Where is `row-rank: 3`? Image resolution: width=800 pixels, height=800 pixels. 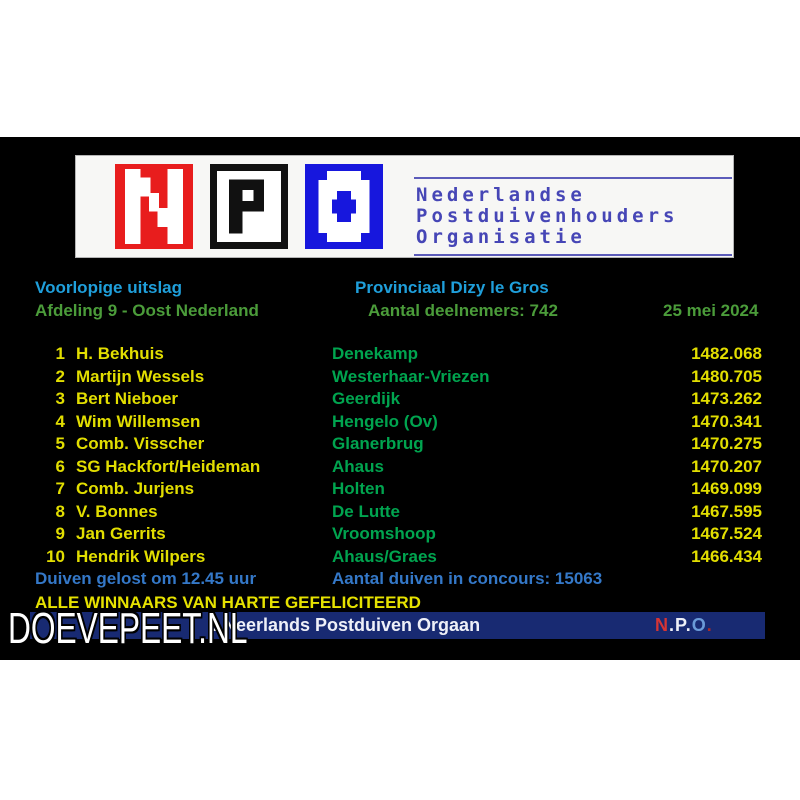 row-rank: 3 is located at coordinates (60, 398).